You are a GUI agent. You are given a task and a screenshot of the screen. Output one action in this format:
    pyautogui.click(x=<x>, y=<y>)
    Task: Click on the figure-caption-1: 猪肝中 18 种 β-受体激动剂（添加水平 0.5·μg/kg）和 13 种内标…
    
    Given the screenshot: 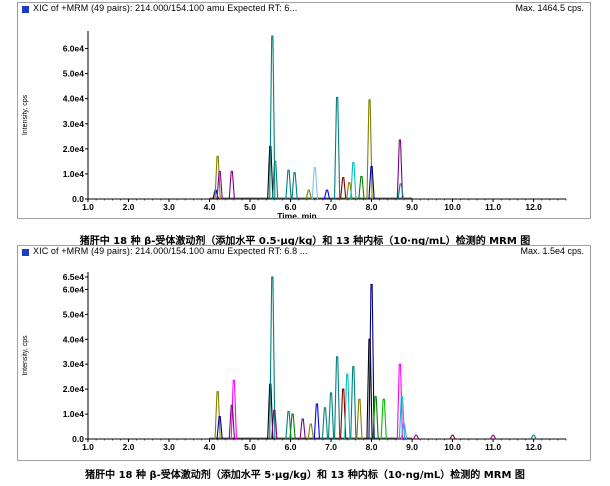 What is the action you would take?
    pyautogui.click(x=305, y=241)
    